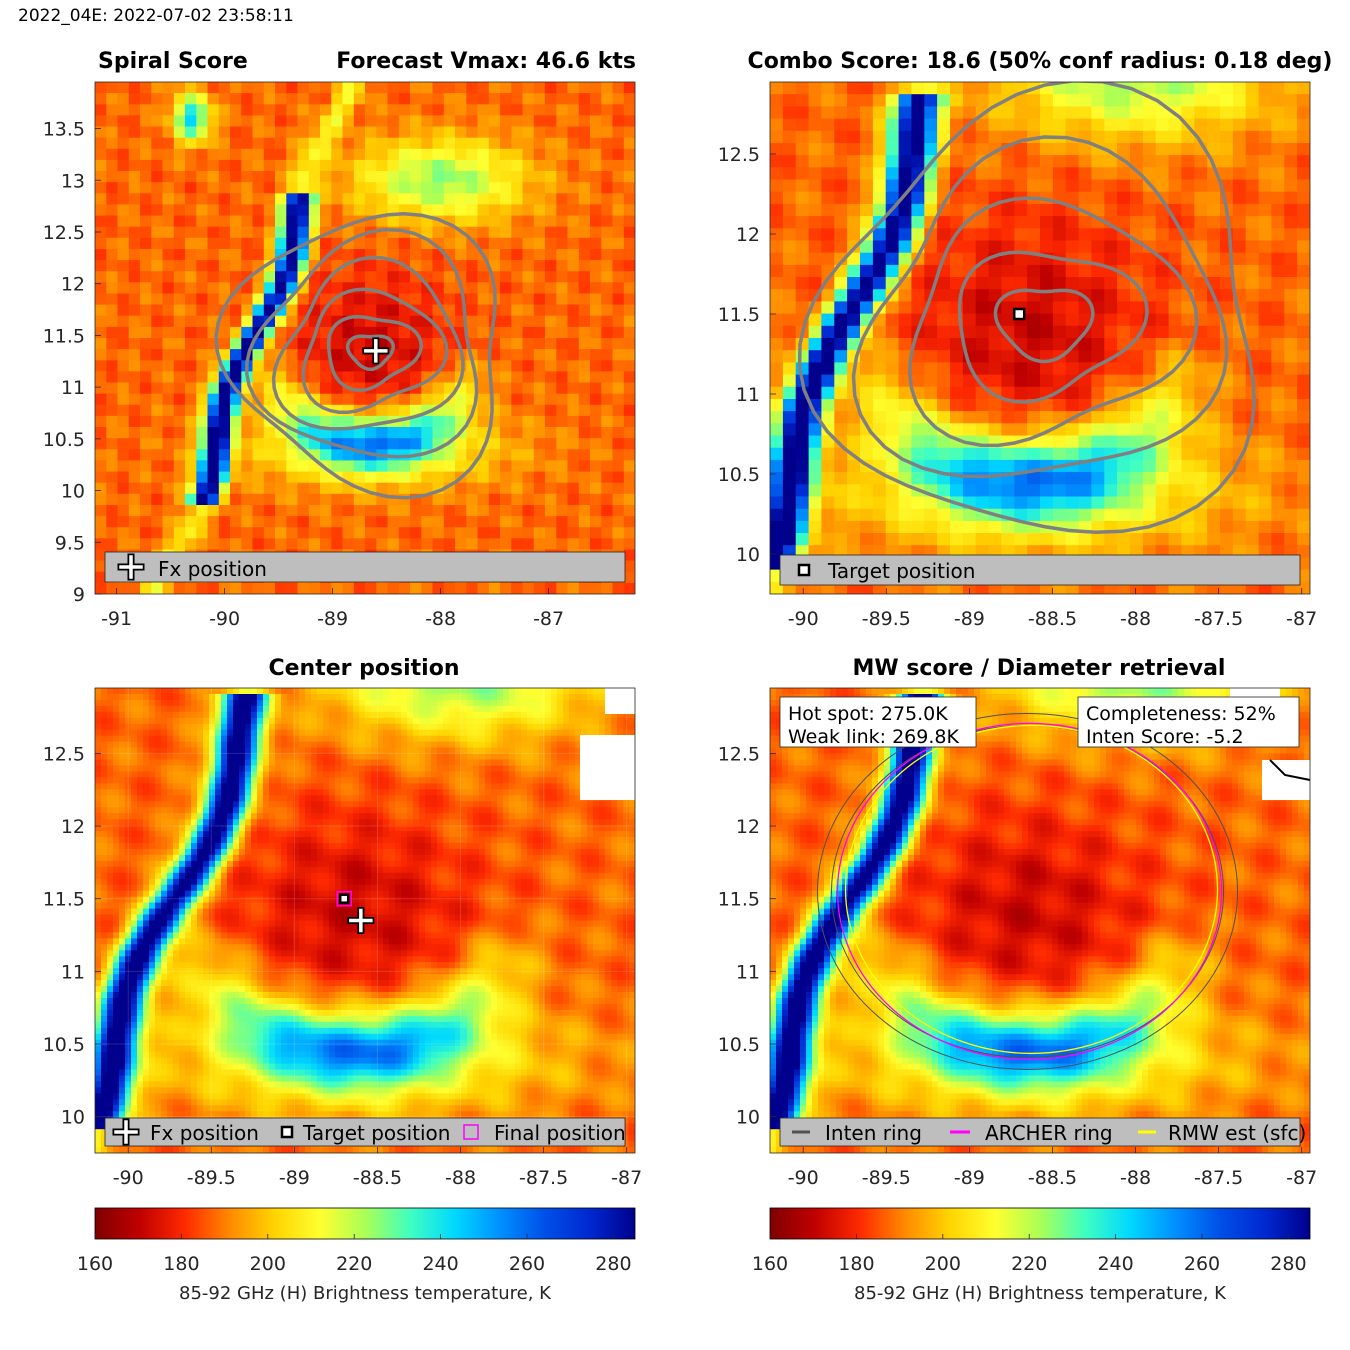  I want to click on y-tick-label: 10.5, so click(64, 440).